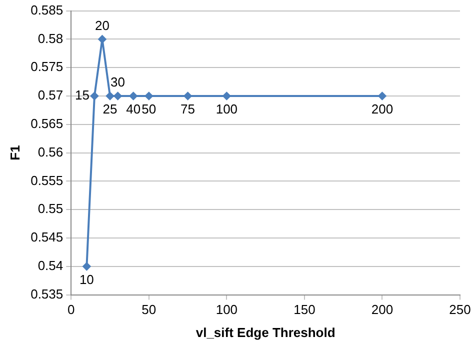 The width and height of the screenshot is (474, 349). I want to click on x-tick-label: 50, so click(149, 310).